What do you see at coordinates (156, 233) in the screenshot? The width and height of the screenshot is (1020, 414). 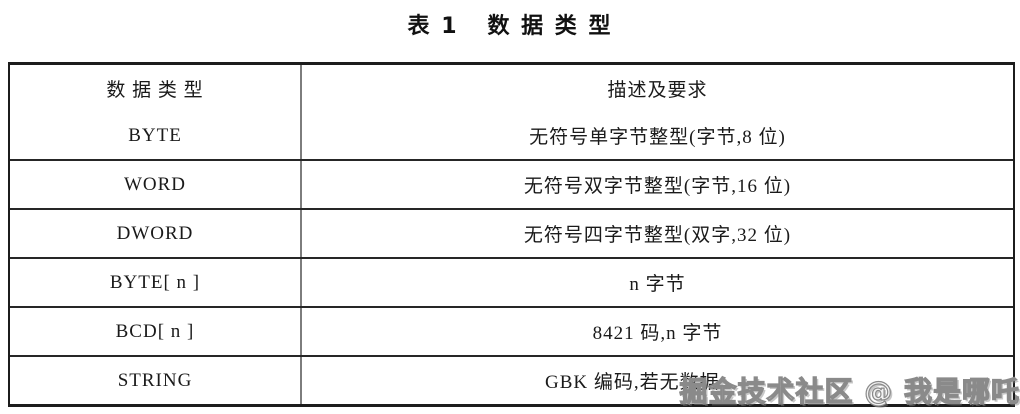 I see `data-type-cell: DWORD` at bounding box center [156, 233].